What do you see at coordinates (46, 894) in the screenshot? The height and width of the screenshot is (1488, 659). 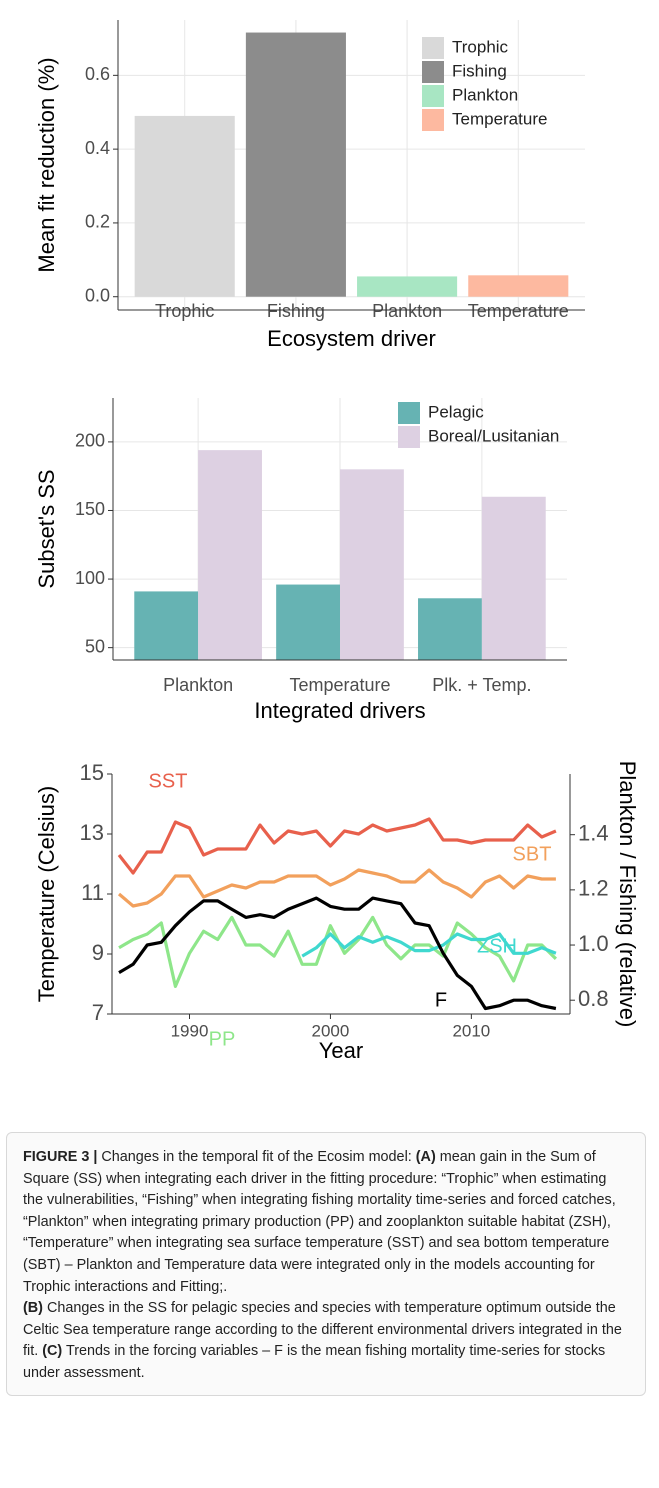 I see `y-axis-title: Temperature (Celsius)` at bounding box center [46, 894].